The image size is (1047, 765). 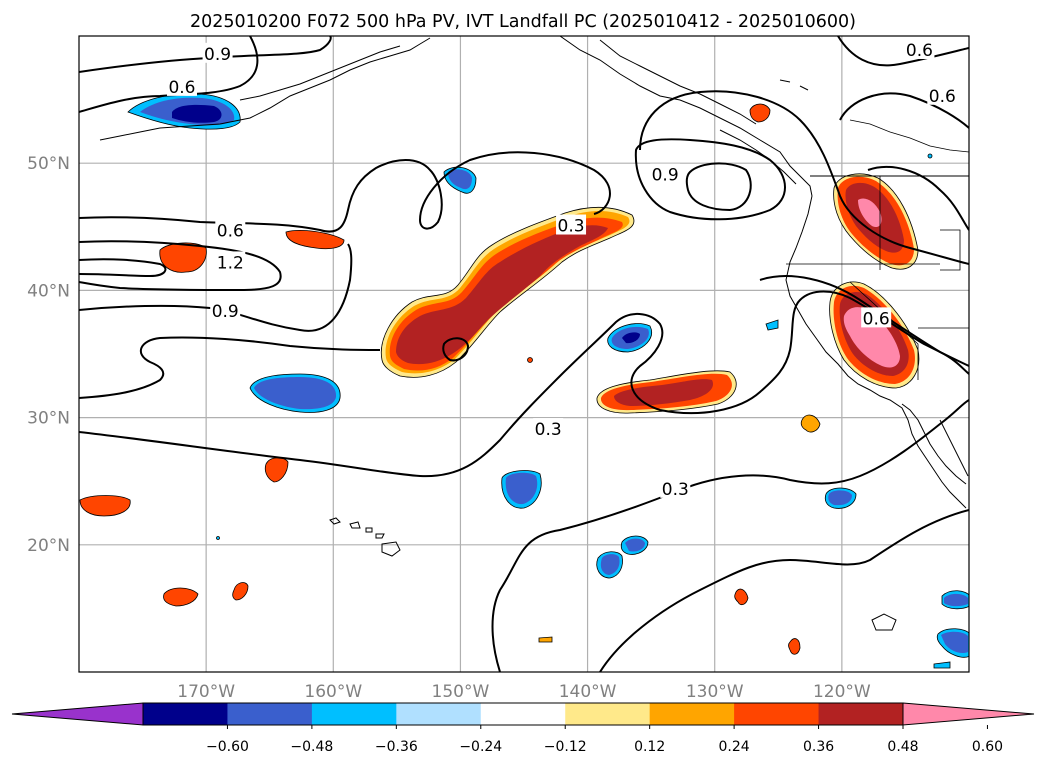 What do you see at coordinates (565, 747) in the screenshot?
I see `colorbar-tick-label: −0.12` at bounding box center [565, 747].